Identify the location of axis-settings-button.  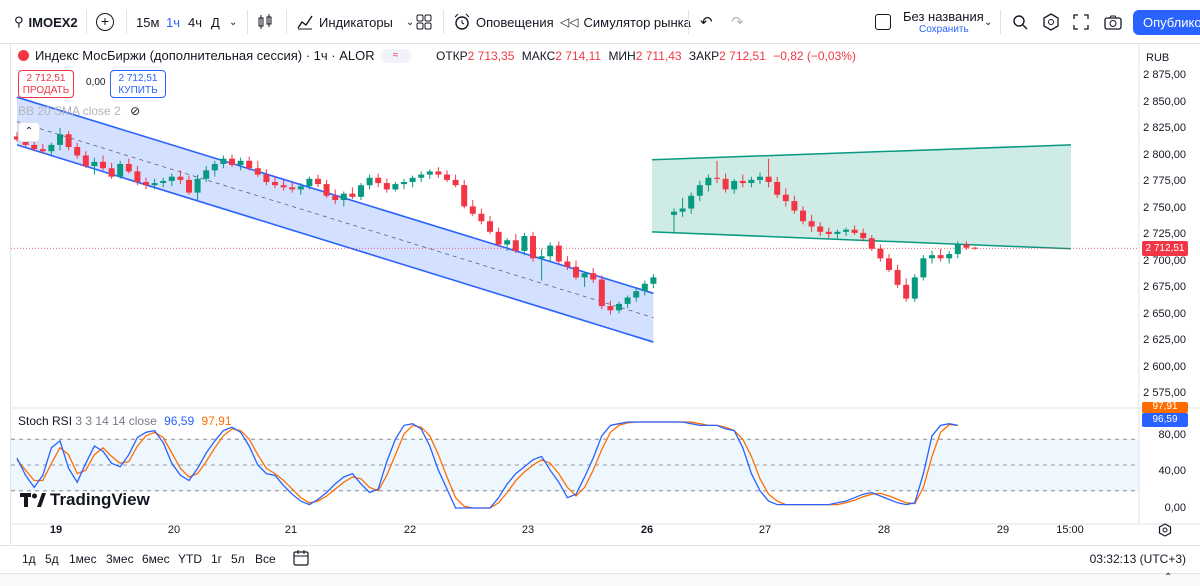
(1165, 532).